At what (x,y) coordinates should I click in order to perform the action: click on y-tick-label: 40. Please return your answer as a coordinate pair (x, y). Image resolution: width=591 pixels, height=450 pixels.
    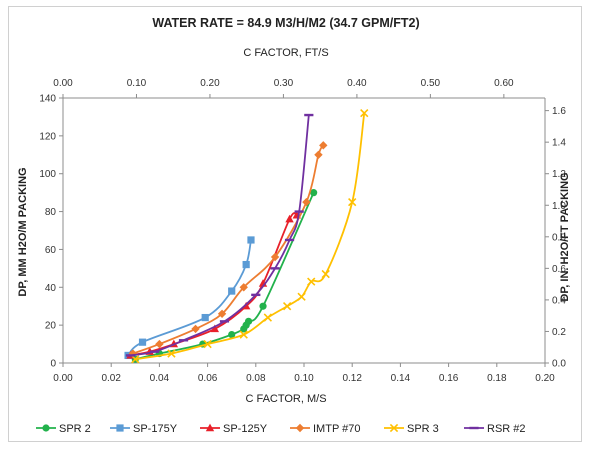
    Looking at the image, I should click on (51, 288).